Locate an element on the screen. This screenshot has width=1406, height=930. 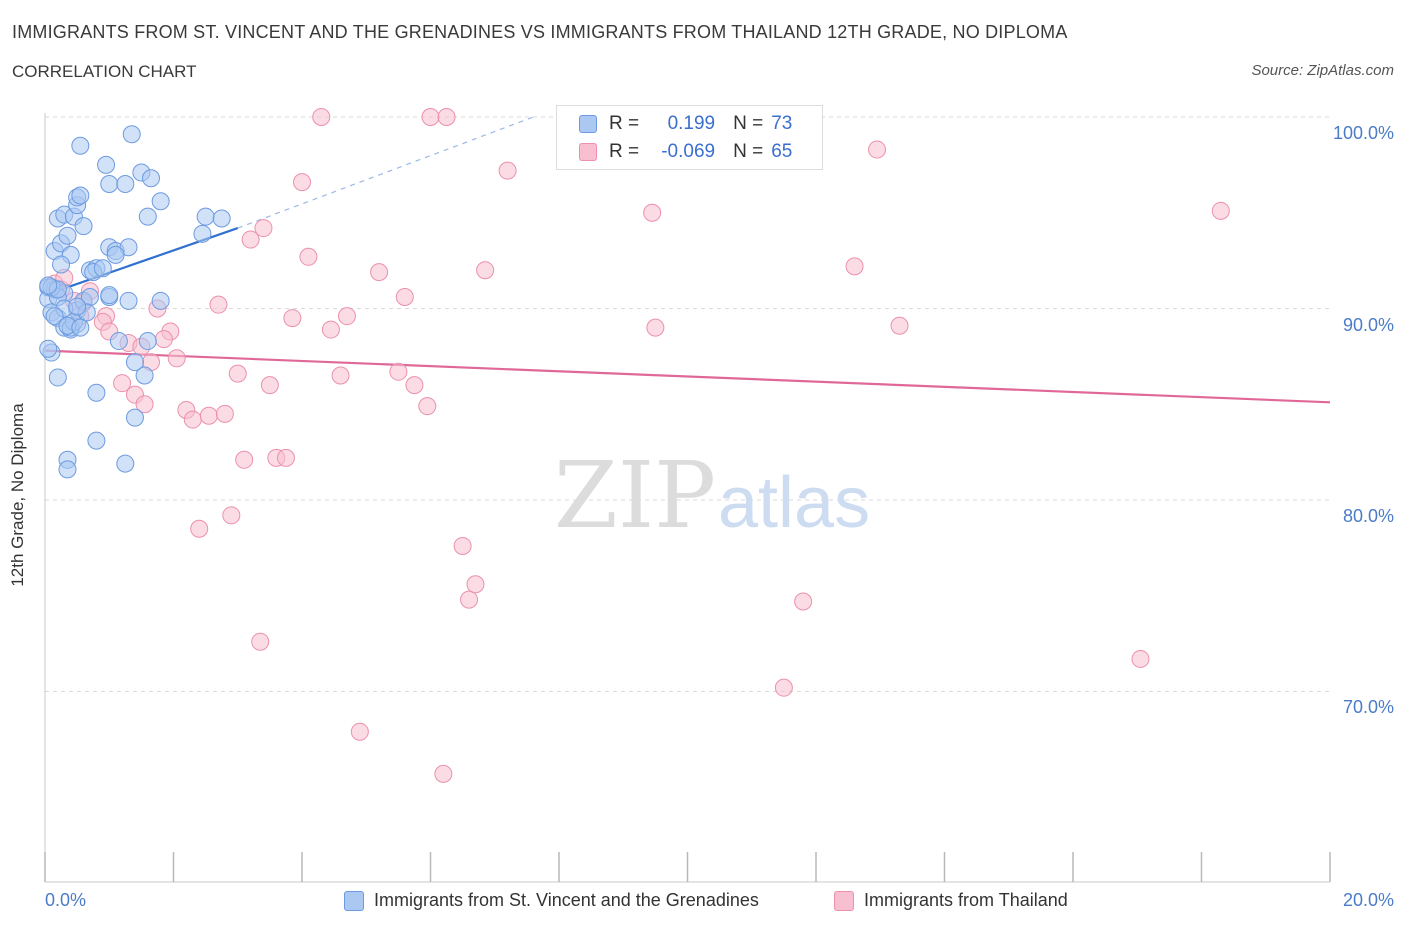
y-tick-70: 70.0% is located at coordinates (1368, 707).